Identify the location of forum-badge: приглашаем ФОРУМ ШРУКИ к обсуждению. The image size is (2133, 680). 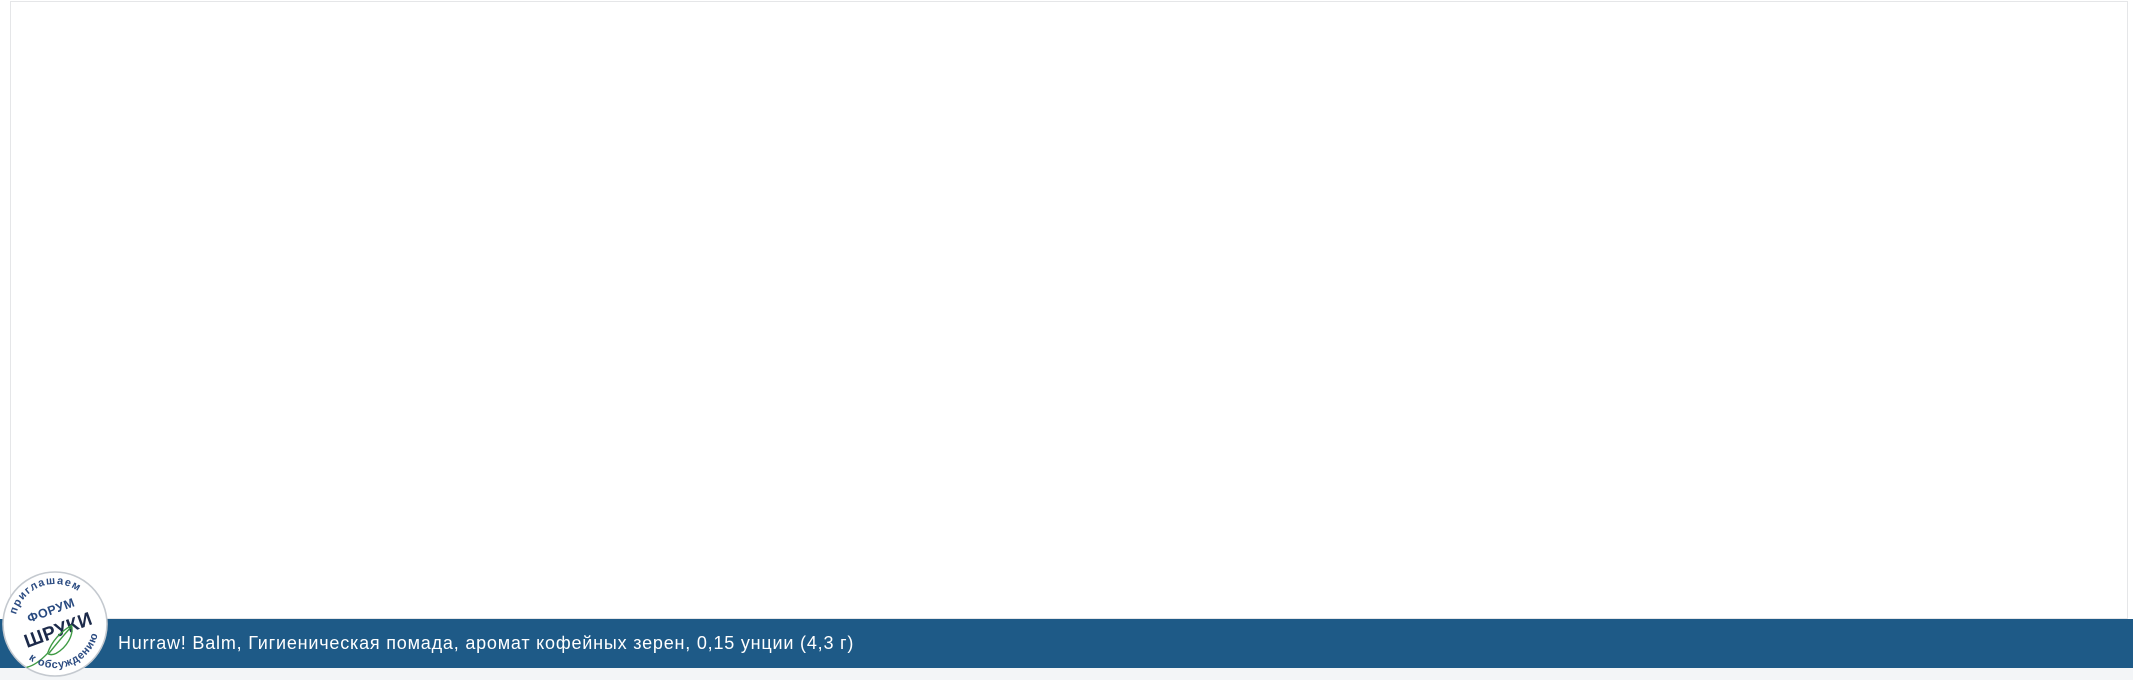
(55, 624).